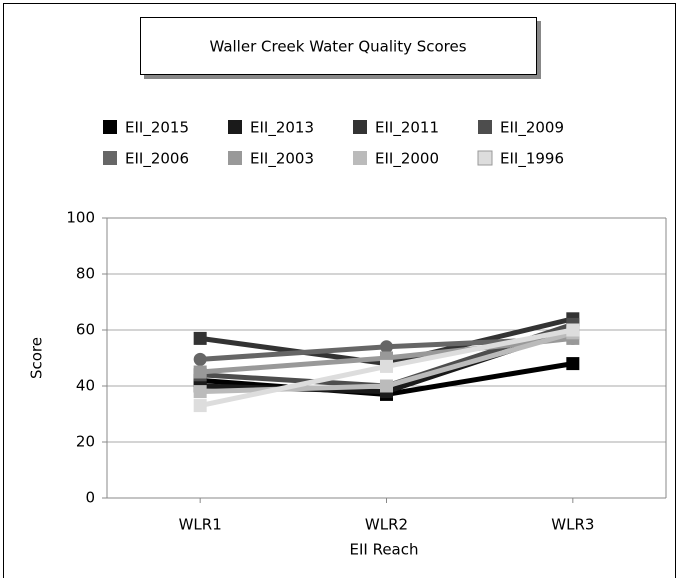  I want to click on y-tick-label: 80, so click(85, 274).